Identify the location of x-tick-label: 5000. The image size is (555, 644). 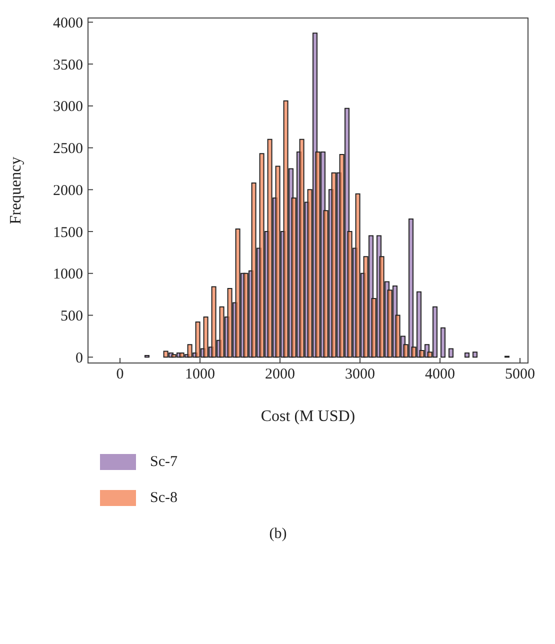
(520, 374).